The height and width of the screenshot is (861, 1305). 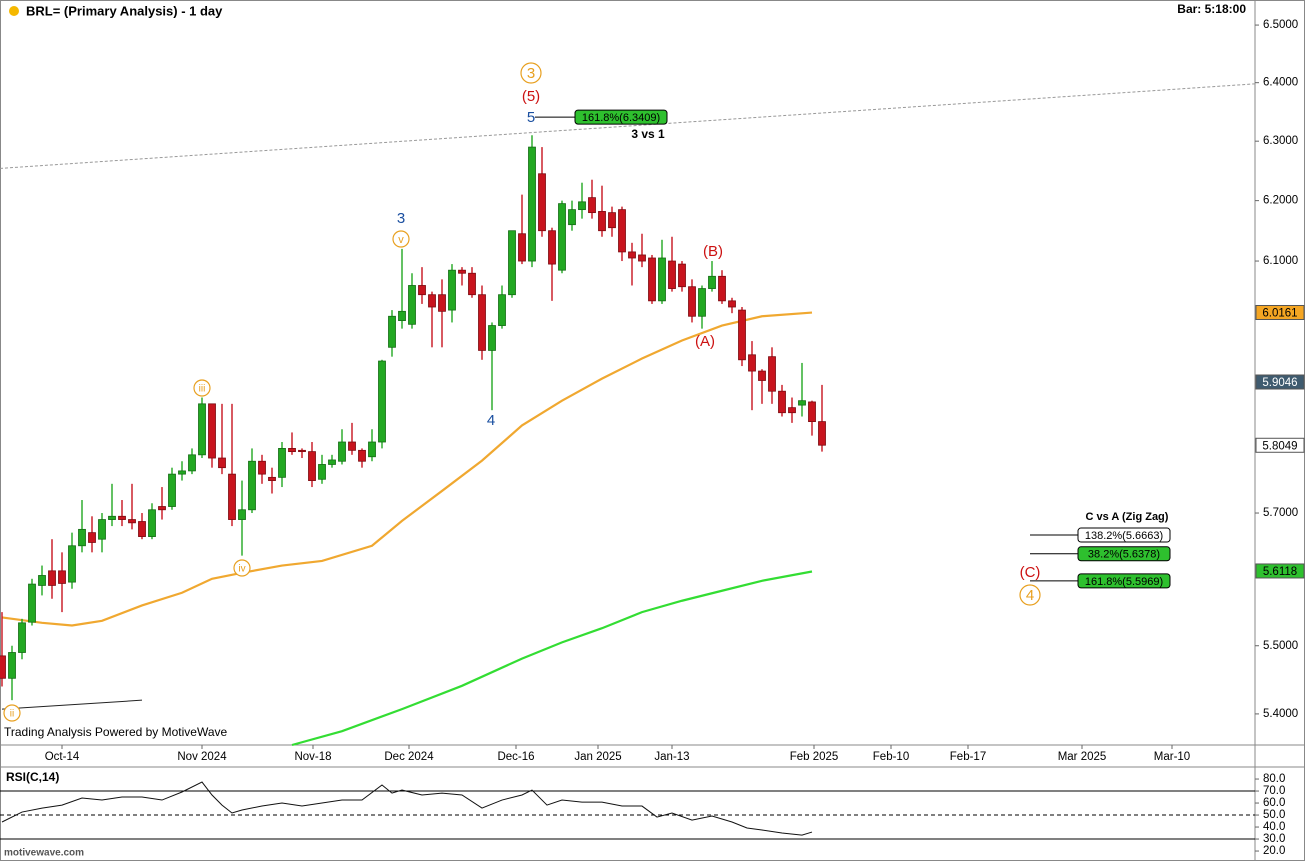 I want to click on fib-label: 161.8%(5.5969), so click(x=1124, y=582).